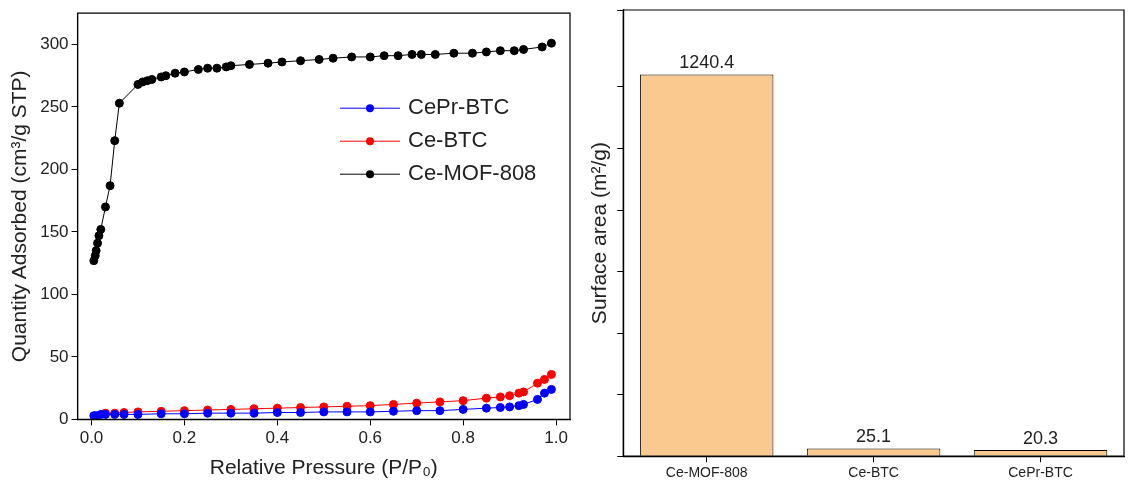  Describe the element at coordinates (873, 472) in the screenshot. I see `x-tick-label: Ce-BTC` at that location.